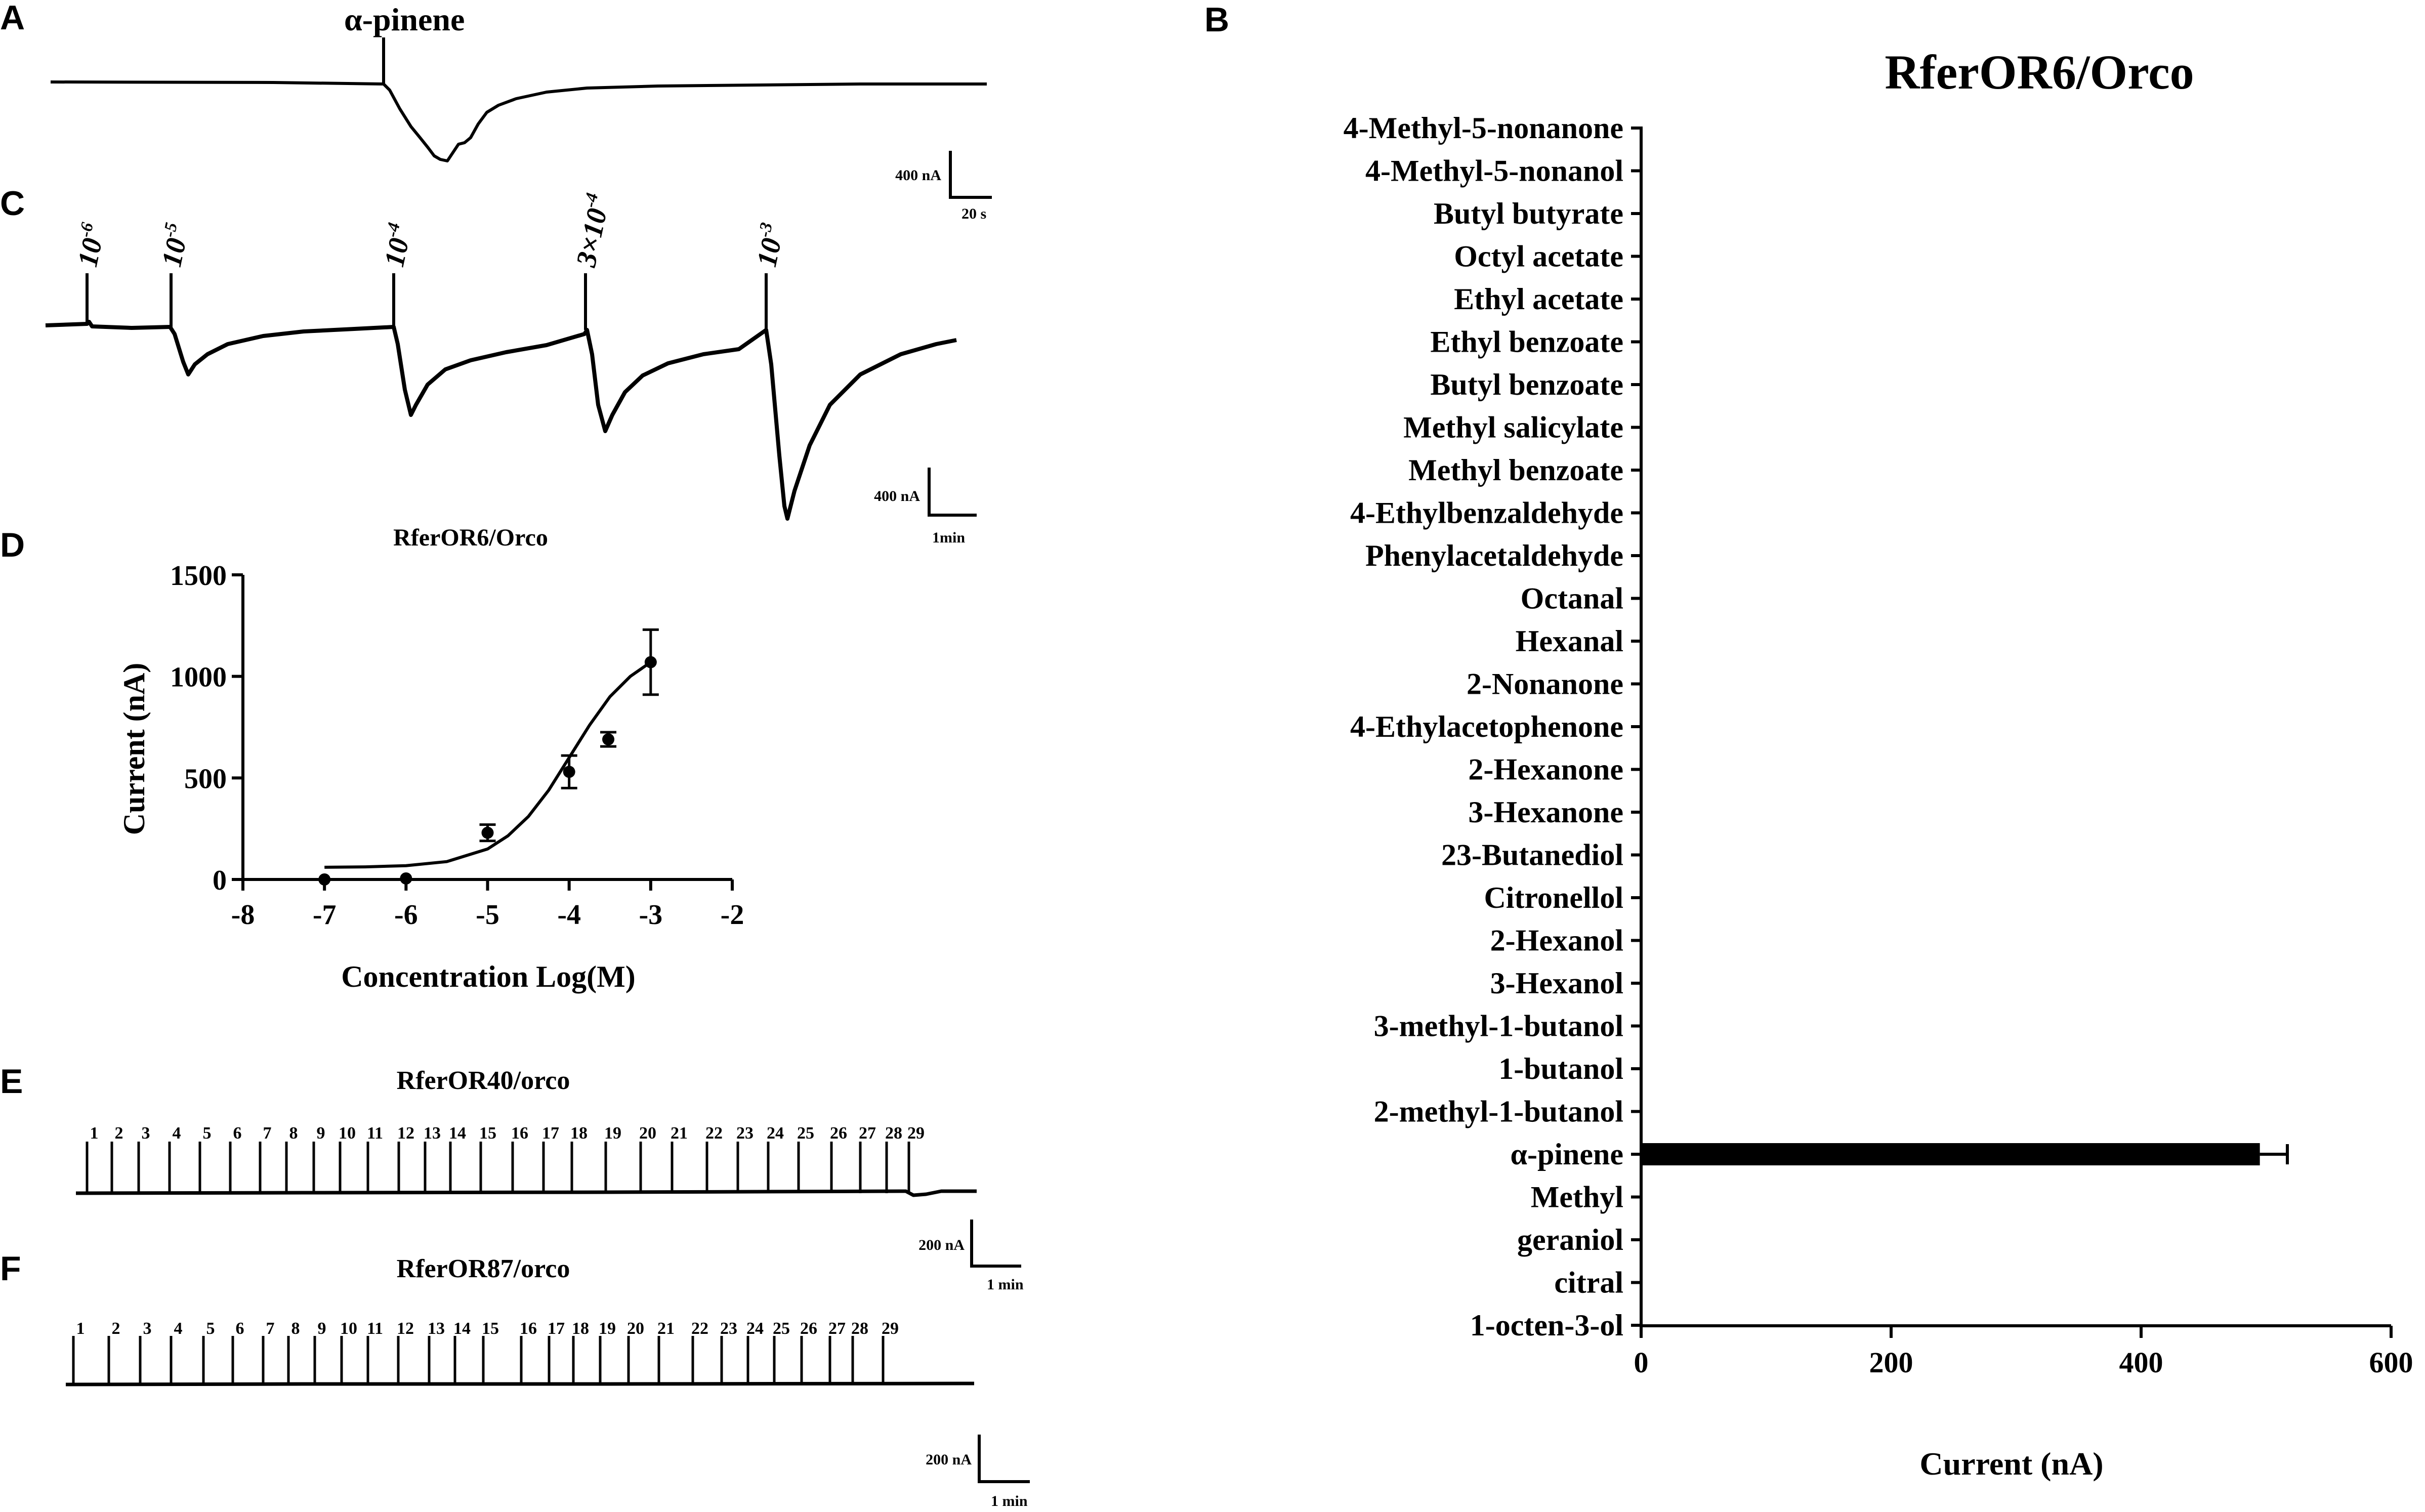 The height and width of the screenshot is (1512, 2425). What do you see at coordinates (270, 1328) in the screenshot?
I see `f-stim-label-7: 7` at bounding box center [270, 1328].